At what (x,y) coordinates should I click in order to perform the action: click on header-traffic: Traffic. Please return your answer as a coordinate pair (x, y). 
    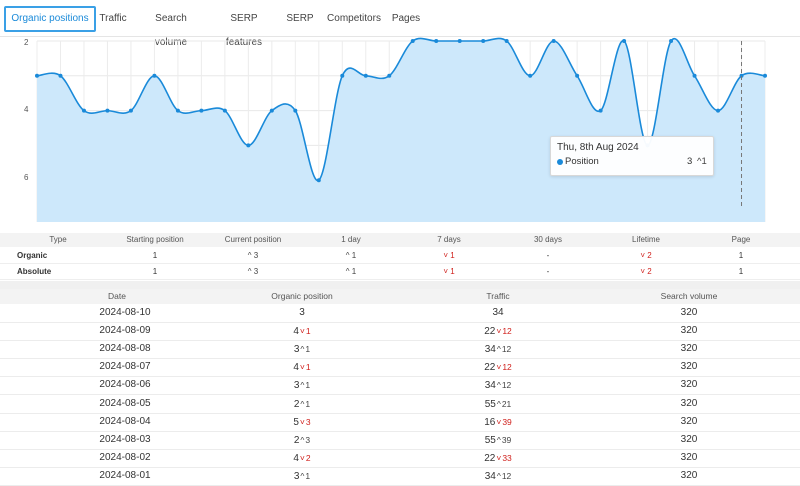
    Looking at the image, I should click on (498, 296).